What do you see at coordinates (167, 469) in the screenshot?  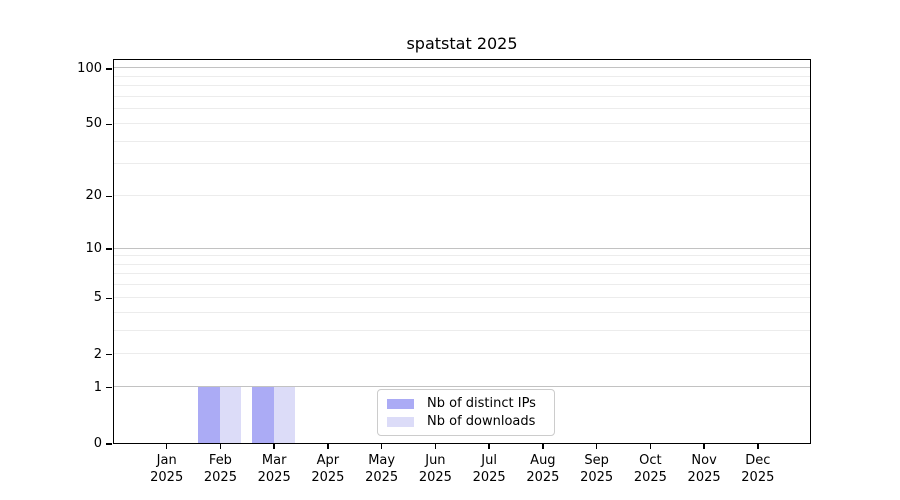 I see `x-tick-label: Jan 2025` at bounding box center [167, 469].